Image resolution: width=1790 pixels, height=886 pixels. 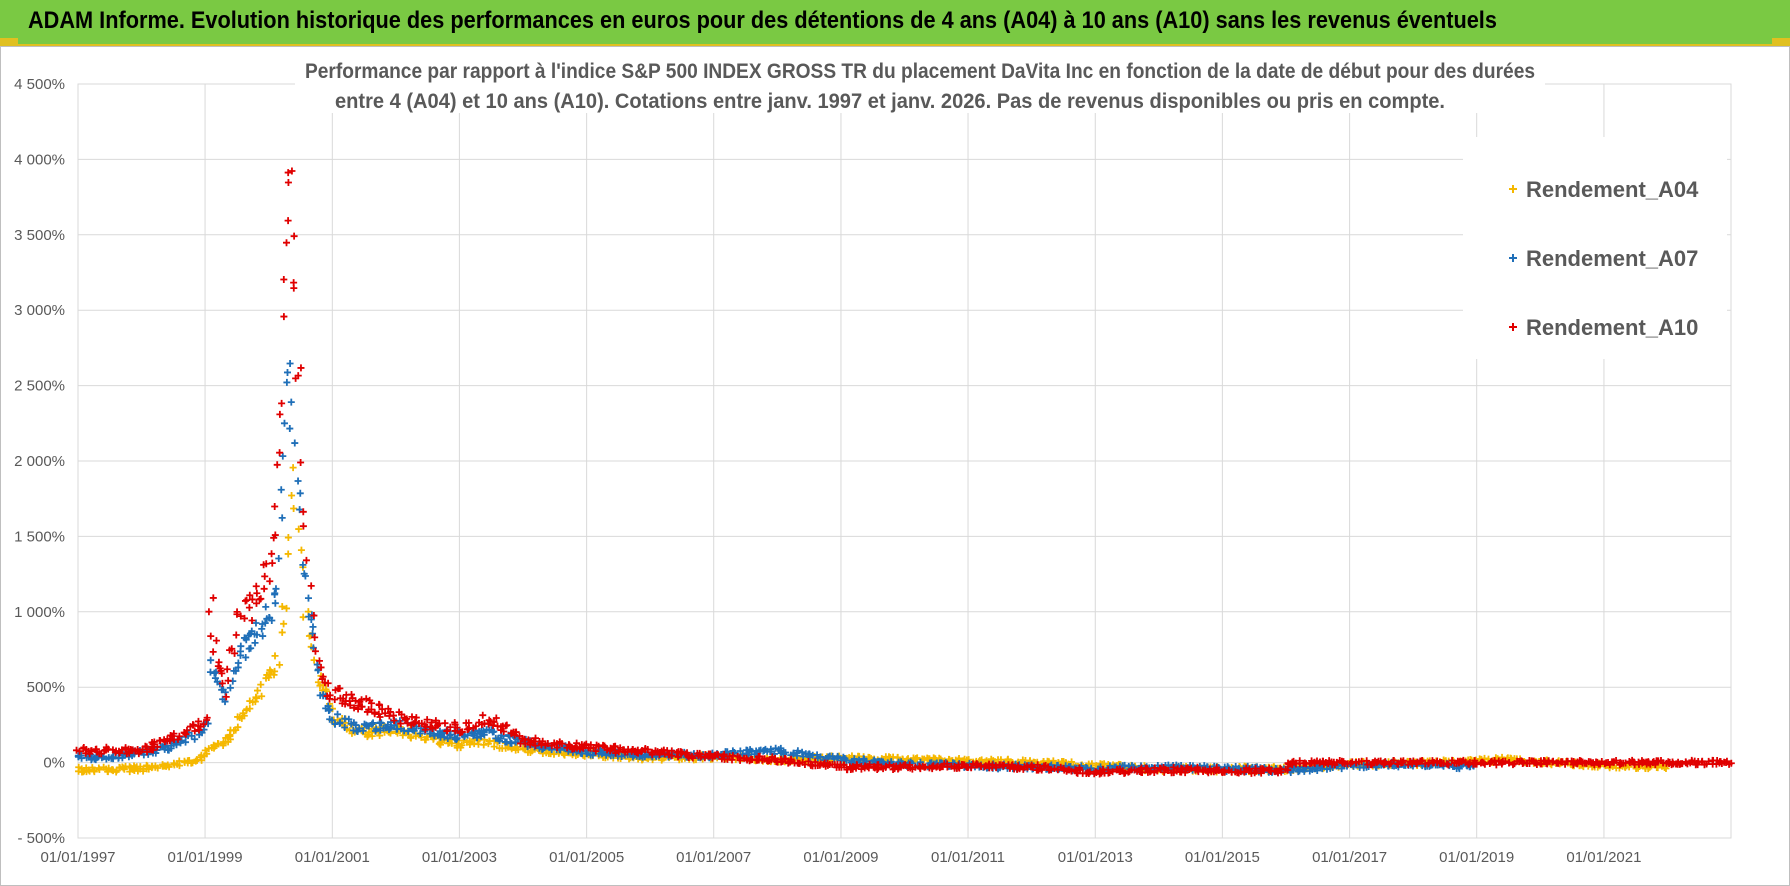 What do you see at coordinates (39, 536) in the screenshot?
I see `y-tick-label: 1 500%` at bounding box center [39, 536].